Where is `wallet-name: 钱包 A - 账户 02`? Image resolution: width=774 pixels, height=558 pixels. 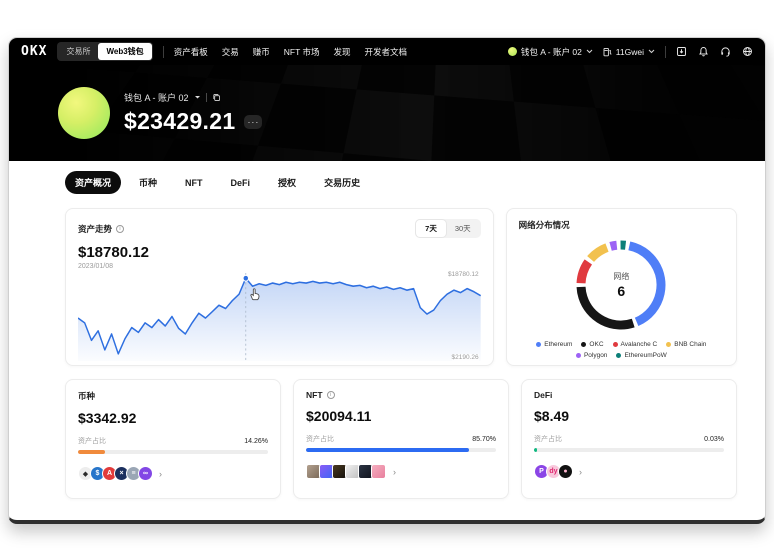
wallet-name: 钱包 A - 账户 02 is located at coordinates (156, 98).